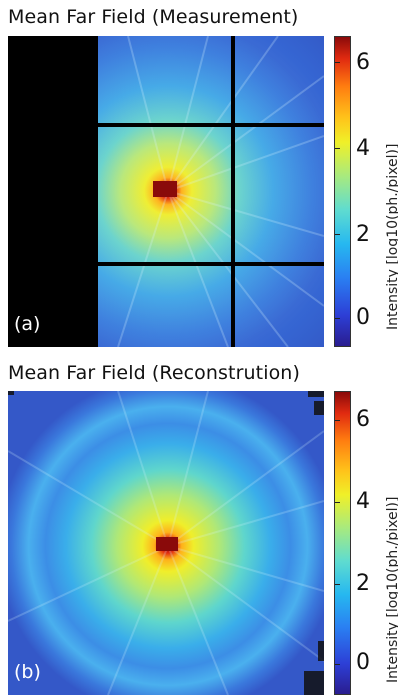  Describe the element at coordinates (363, 317) in the screenshot. I see `panel-a-tick-label-0: 0` at that location.